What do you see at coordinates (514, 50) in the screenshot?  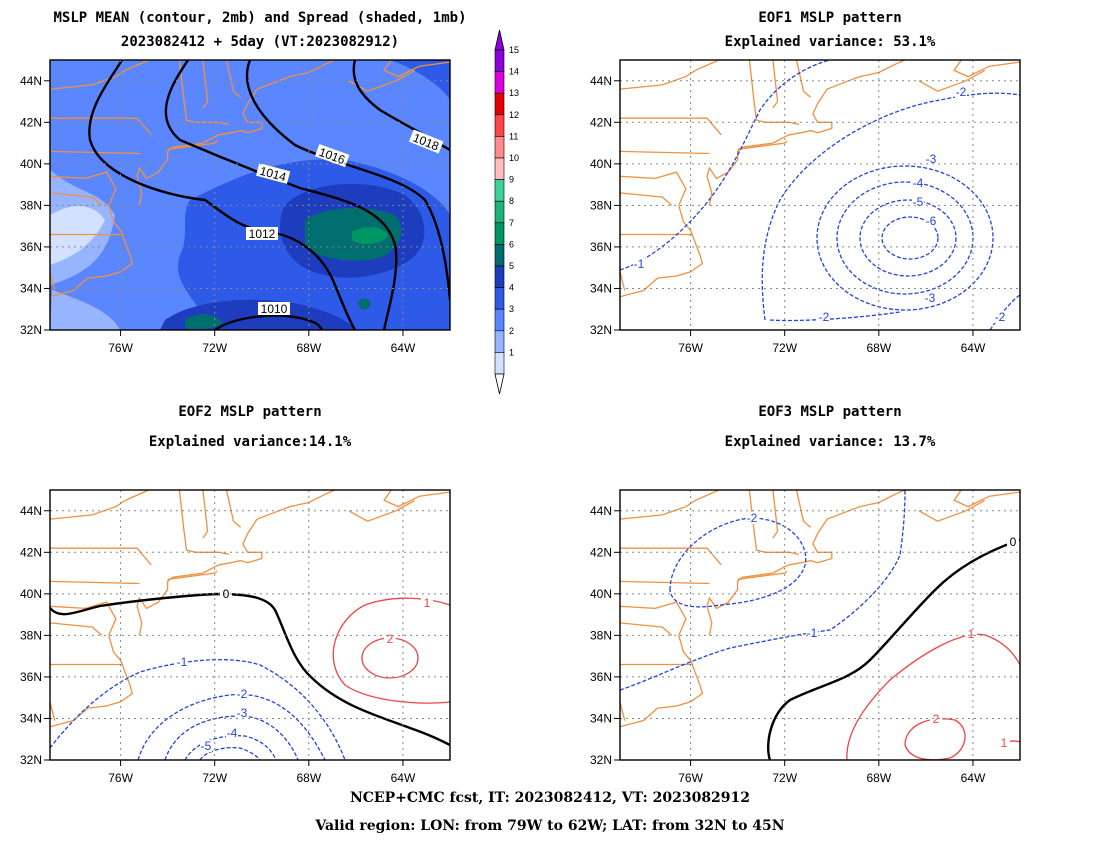 I see `colorbar-label: 15` at bounding box center [514, 50].